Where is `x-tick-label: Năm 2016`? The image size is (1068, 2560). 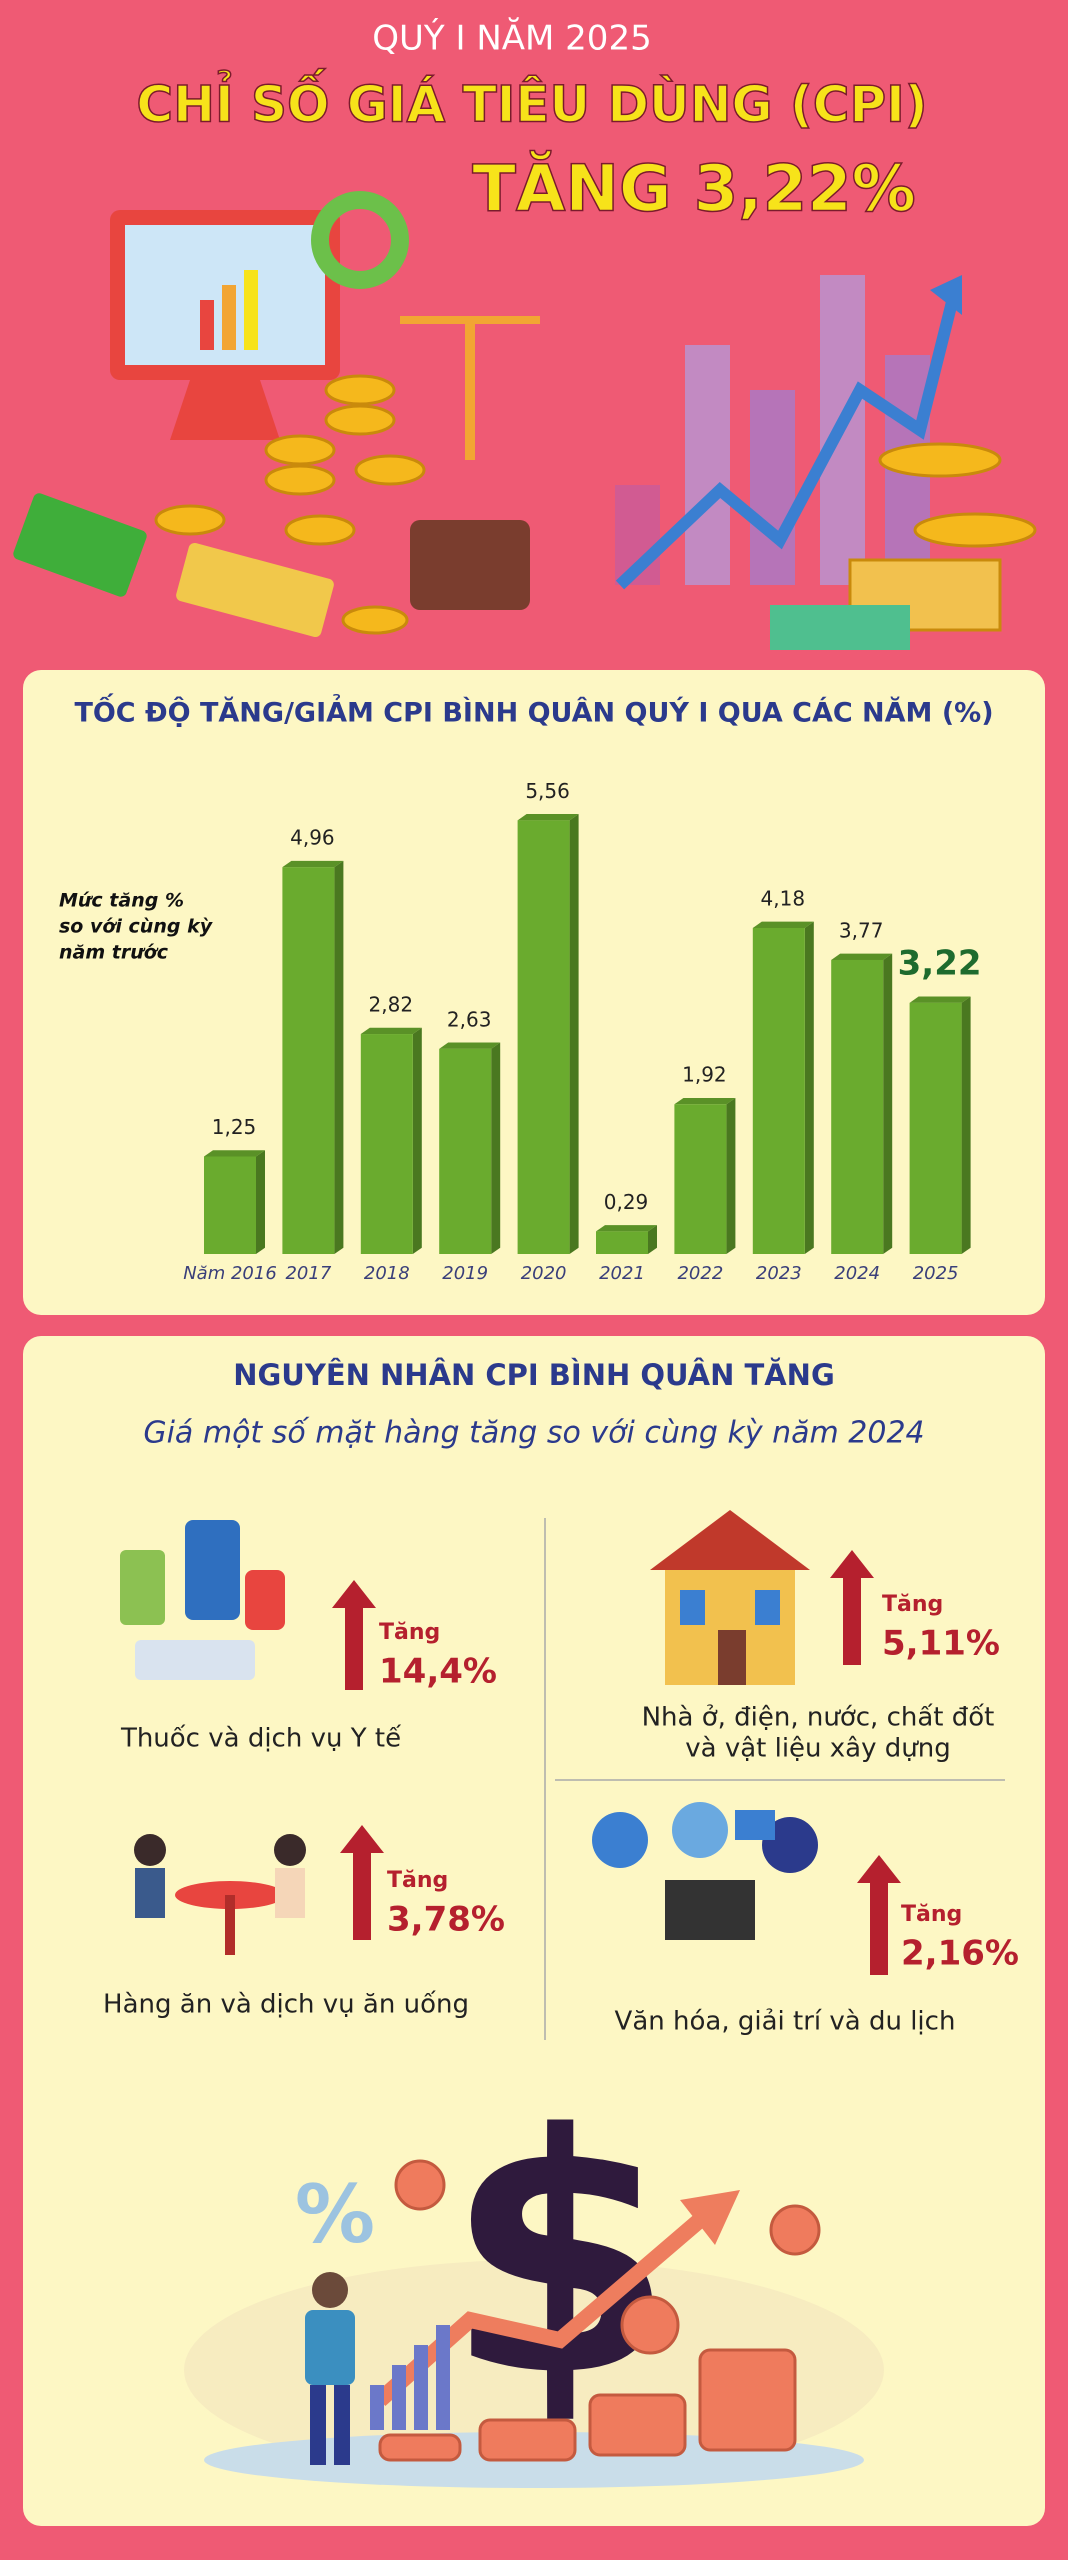 x-tick-label: Năm 2016 is located at coordinates (230, 1273).